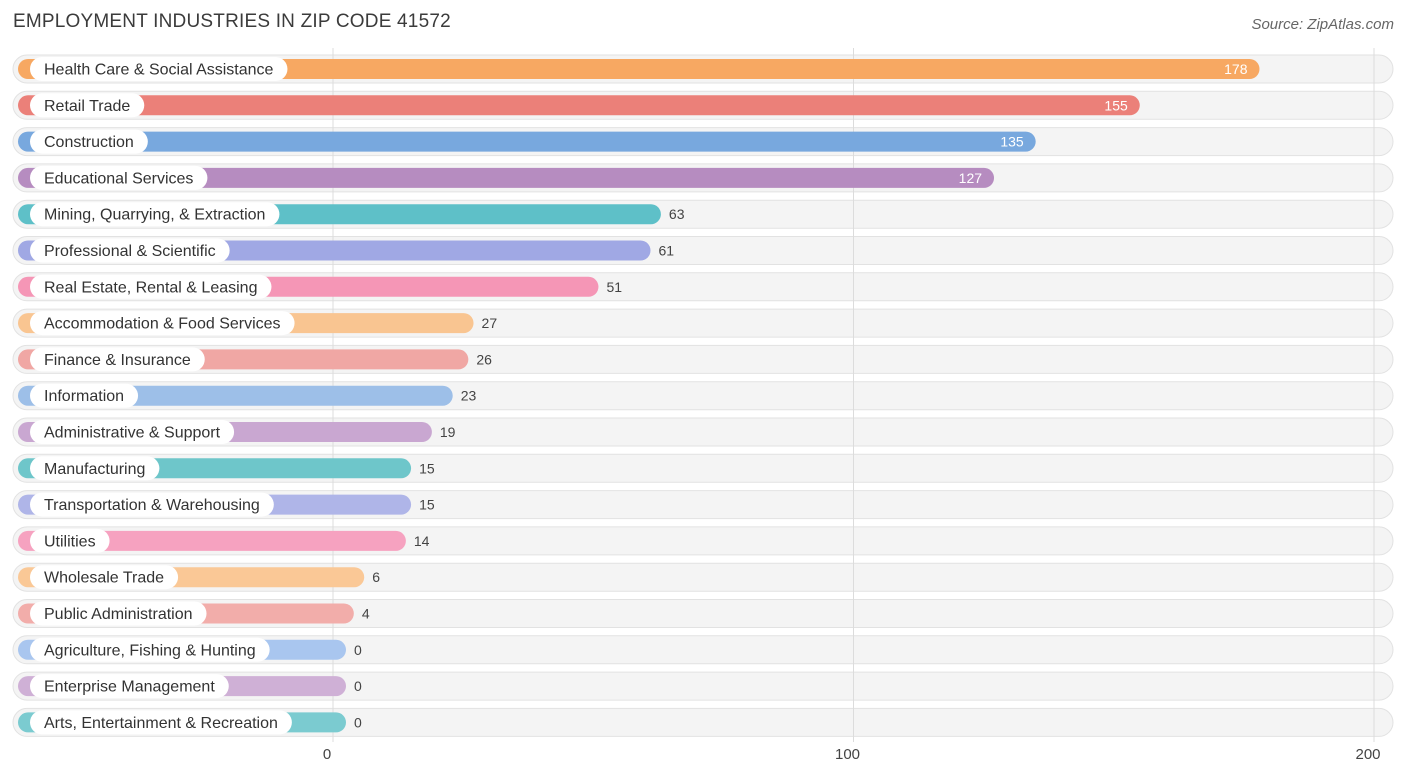 This screenshot has width=1406, height=776. I want to click on category-label: Educational Services, so click(118, 178).